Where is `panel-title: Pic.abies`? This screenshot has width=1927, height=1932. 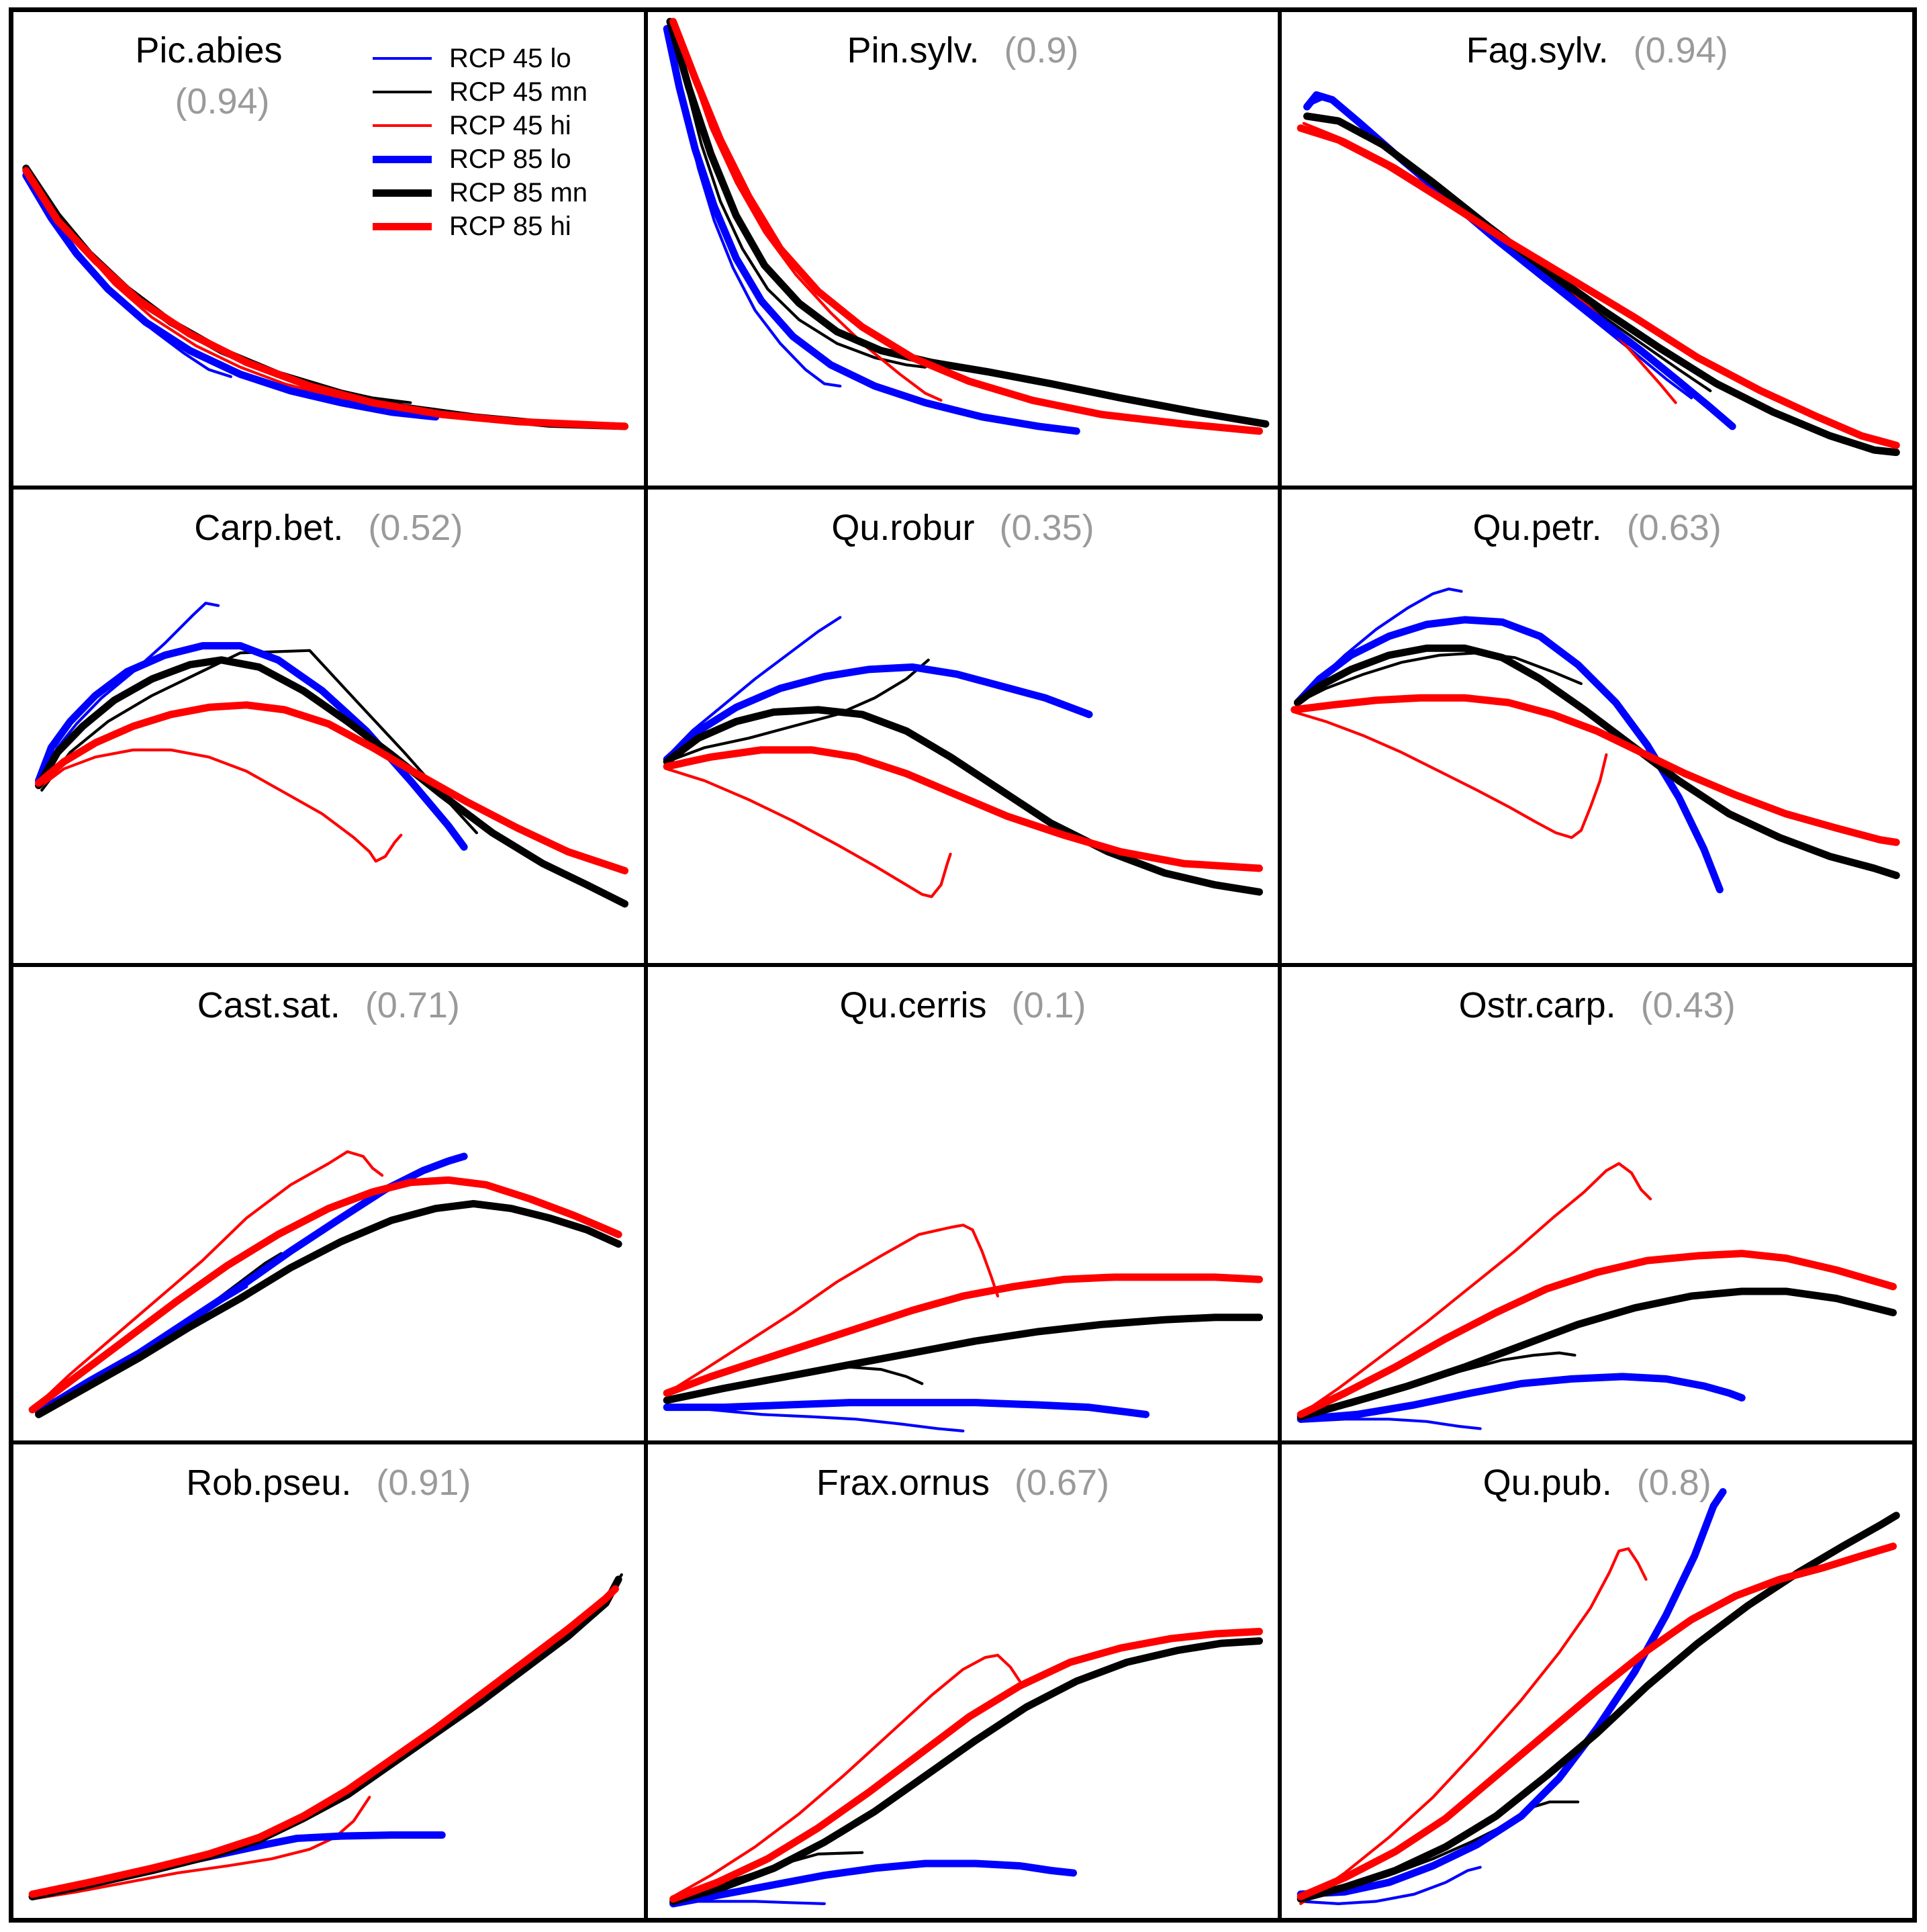 panel-title: Pic.abies is located at coordinates (209, 50).